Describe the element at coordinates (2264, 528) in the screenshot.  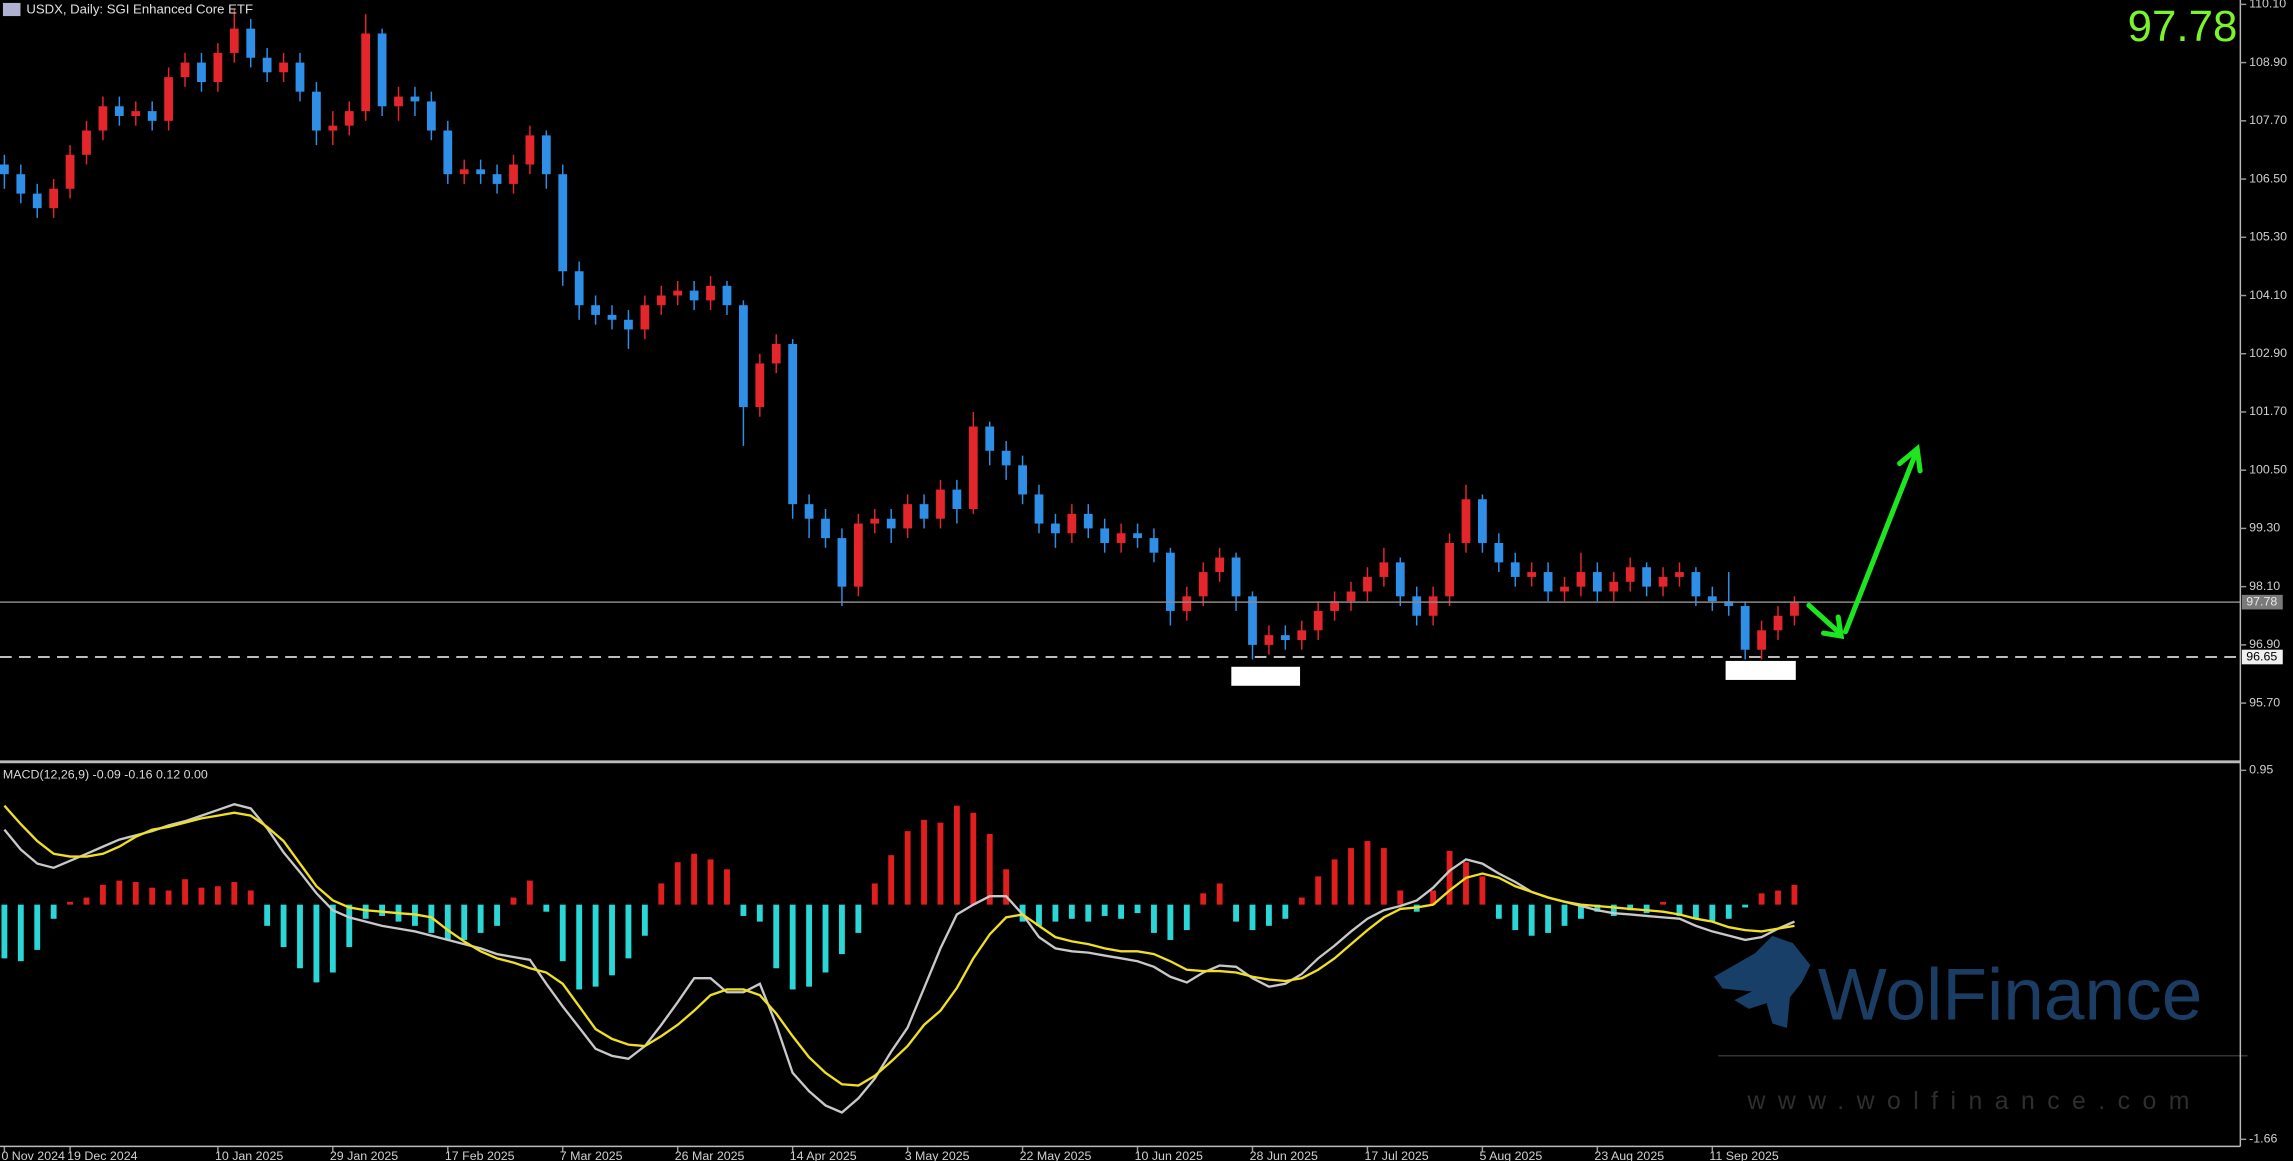
I see `y-tick-label: 99.30` at that location.